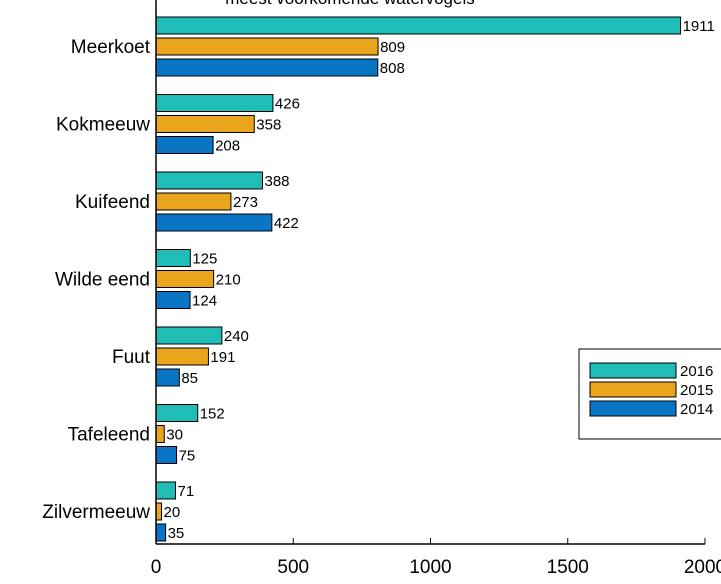 Image resolution: width=721 pixels, height=584 pixels. Describe the element at coordinates (430, 567) in the screenshot. I see `x-tick-label: 1000` at that location.